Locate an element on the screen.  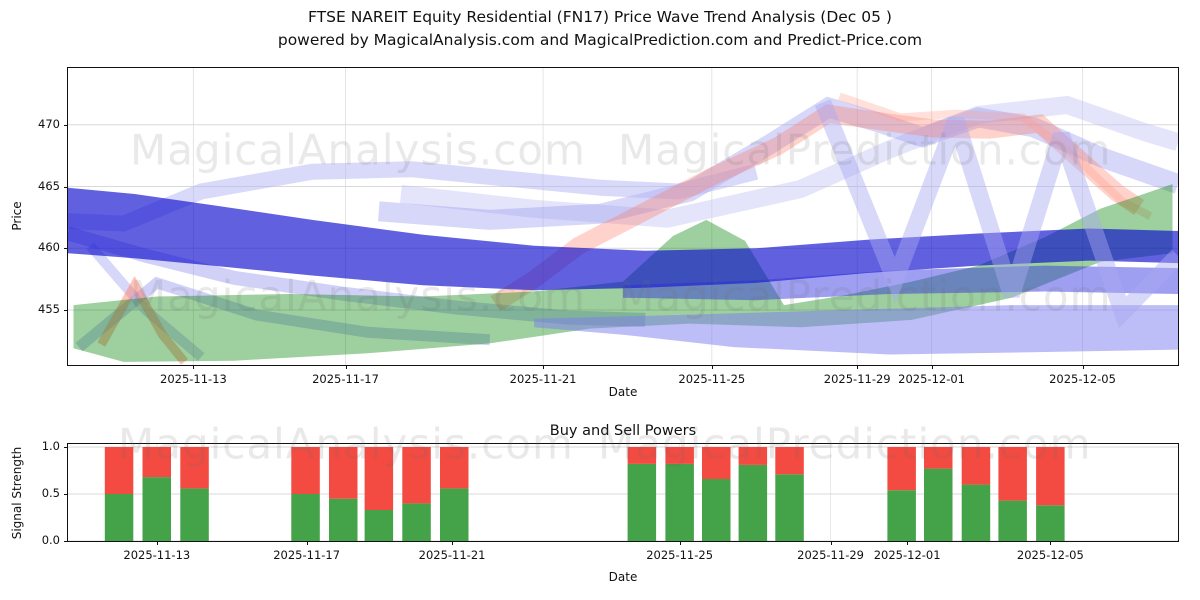
price-x-tick-label: 2025-11-25 is located at coordinates (712, 379).